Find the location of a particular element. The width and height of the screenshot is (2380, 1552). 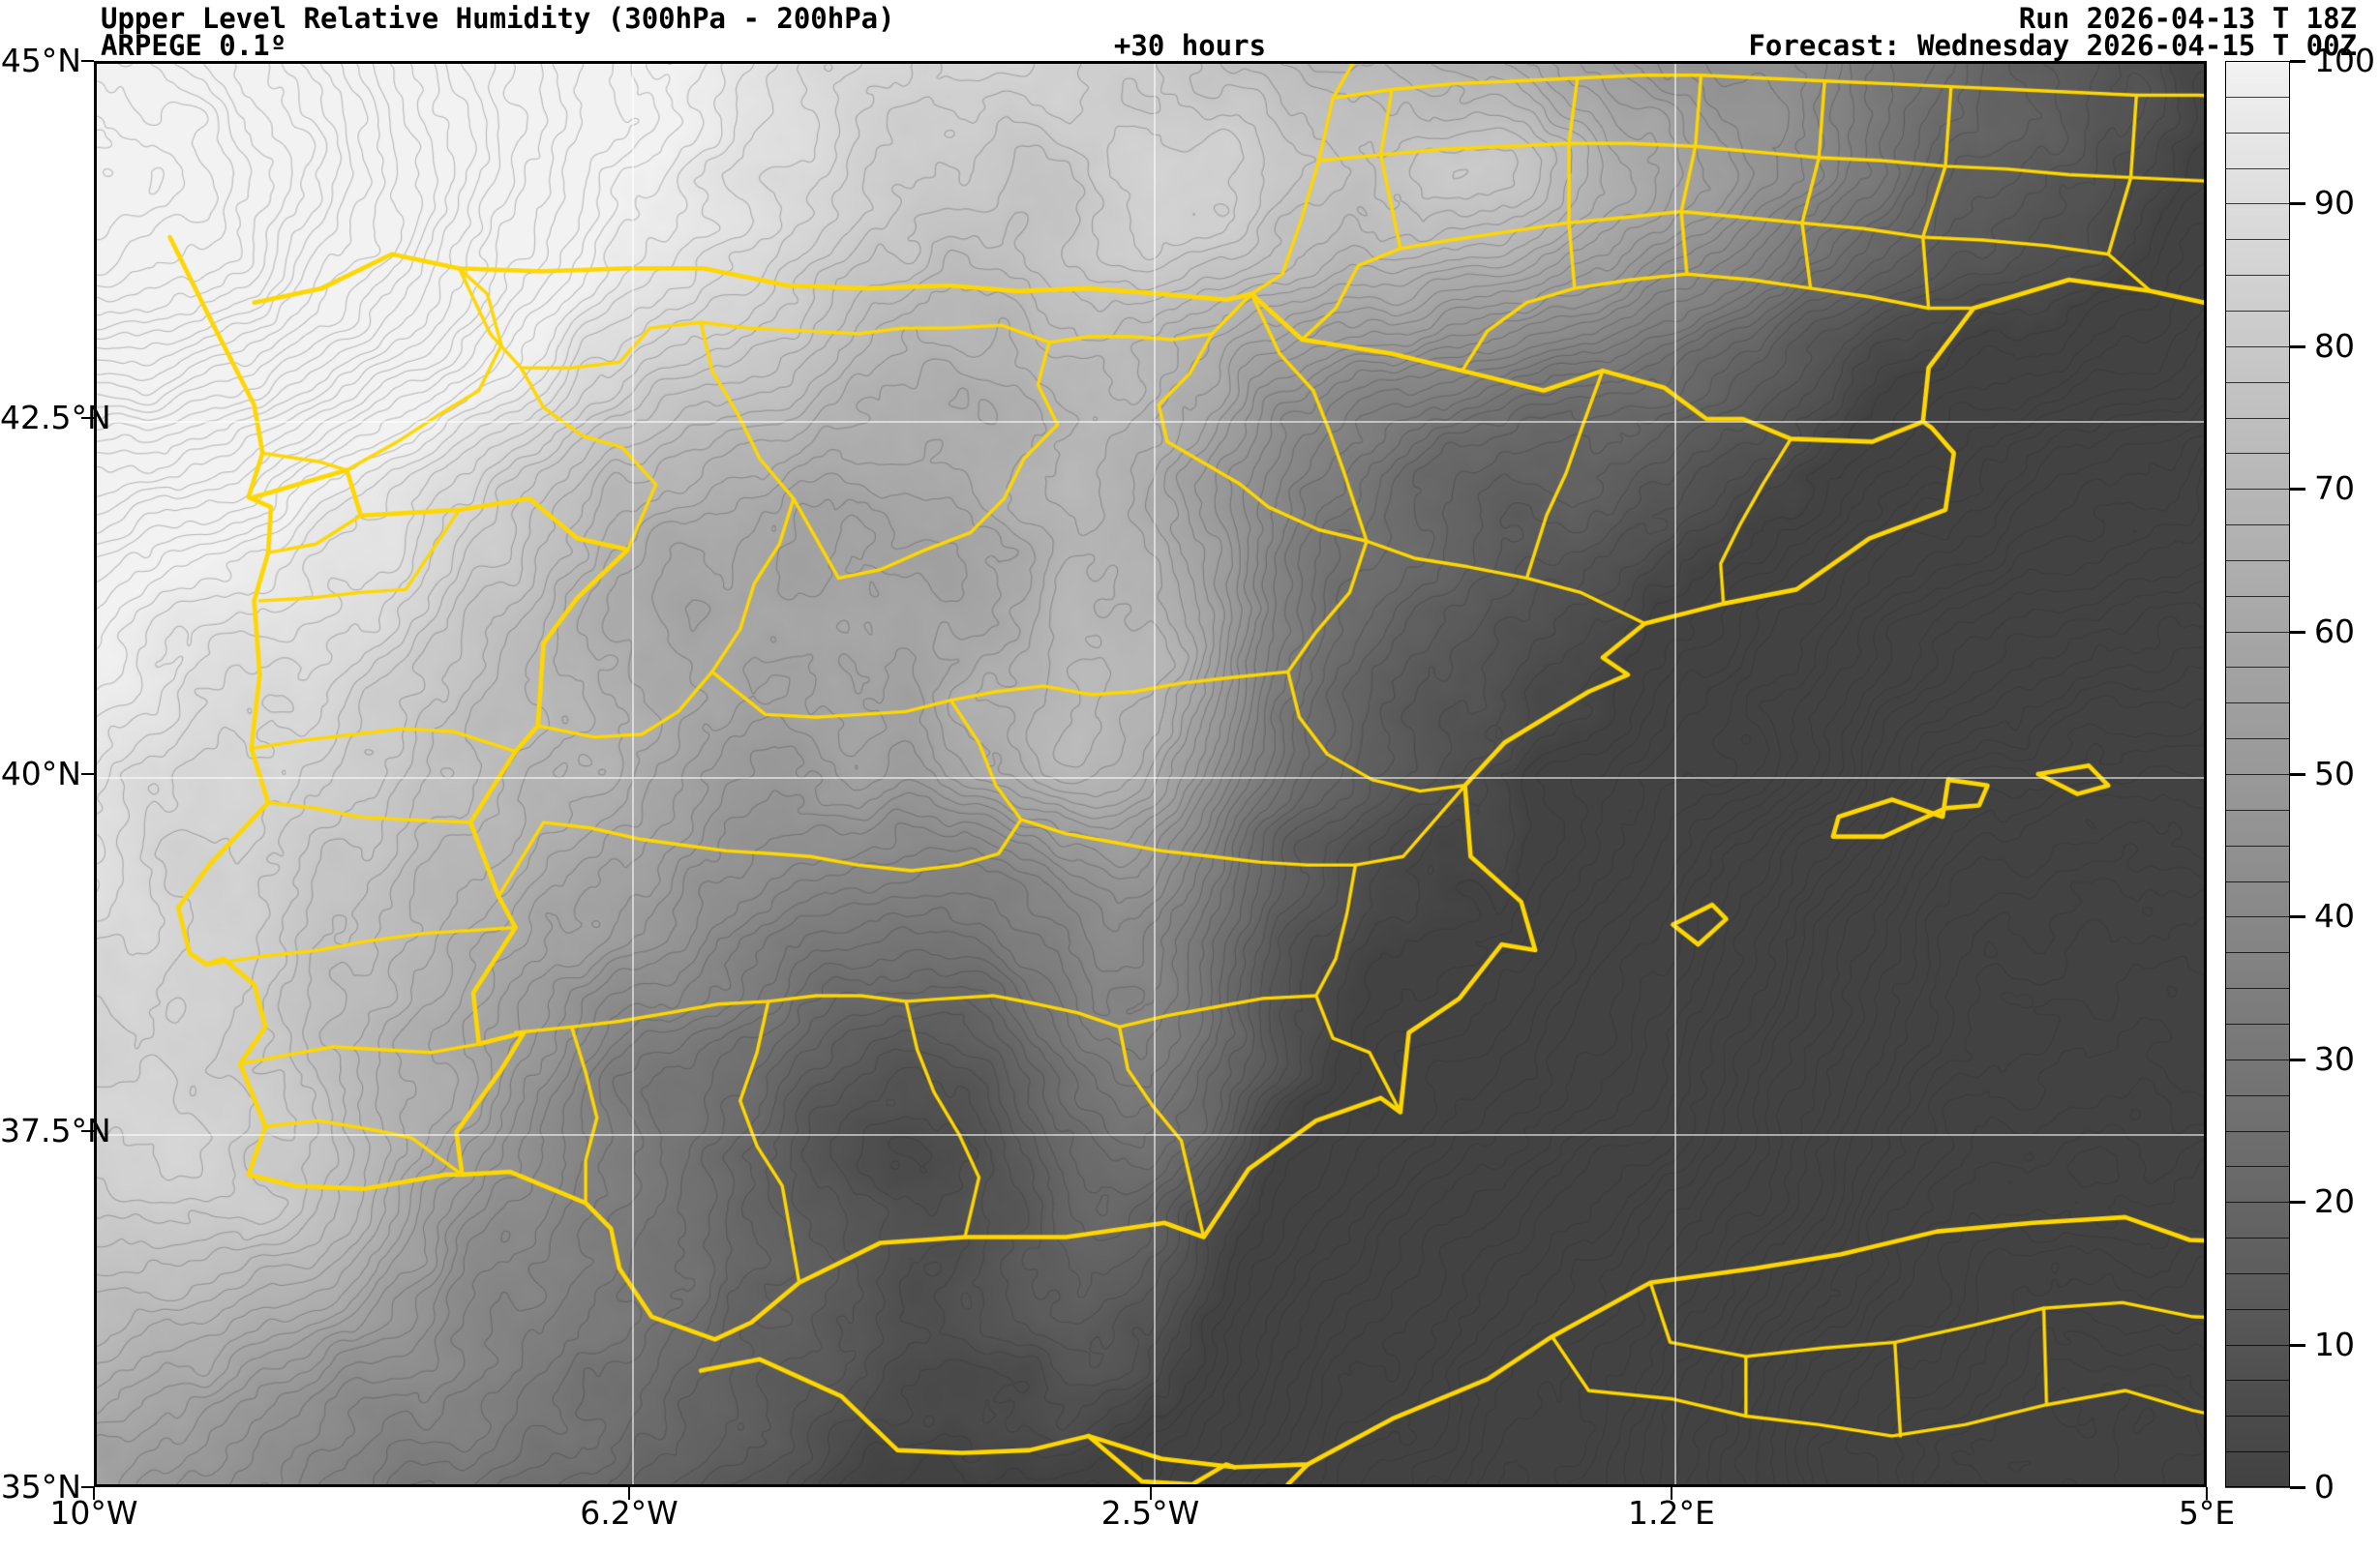

colorbar-tick-label: 50 is located at coordinates (2334, 774).